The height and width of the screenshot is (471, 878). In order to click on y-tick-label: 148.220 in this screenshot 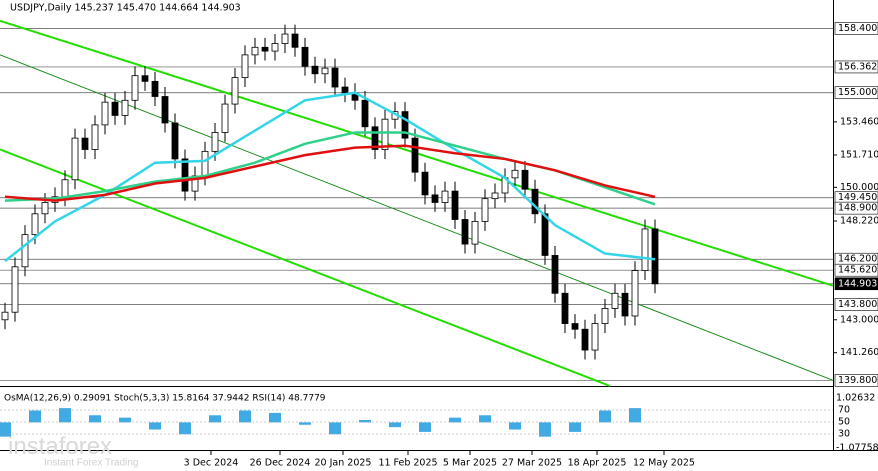, I will do `click(859, 221)`.